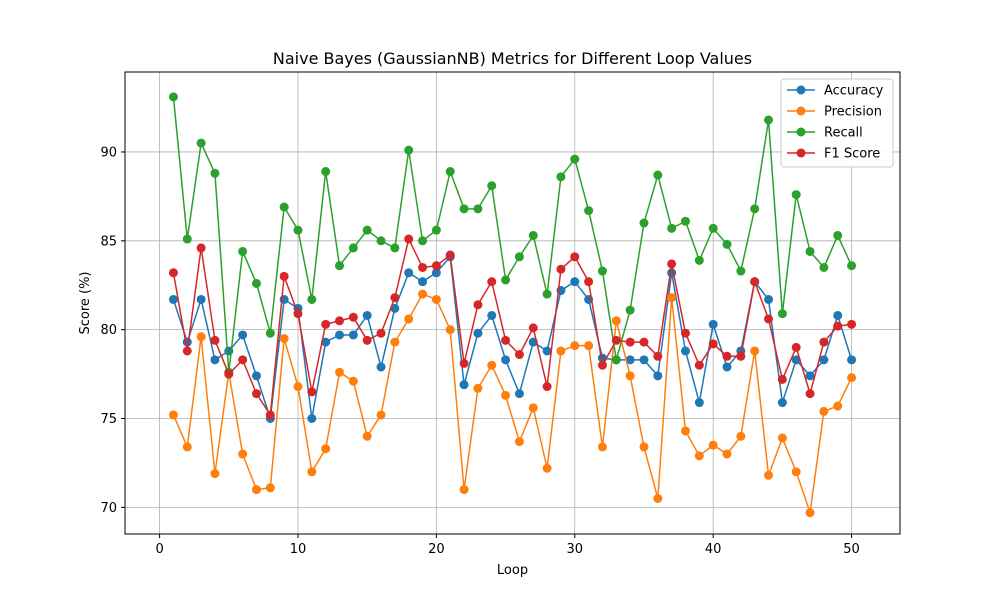 This screenshot has height=600, width=1000. Describe the element at coordinates (837, 123) in the screenshot. I see `legend: Accuracy Precision Recall F1 Score` at that location.